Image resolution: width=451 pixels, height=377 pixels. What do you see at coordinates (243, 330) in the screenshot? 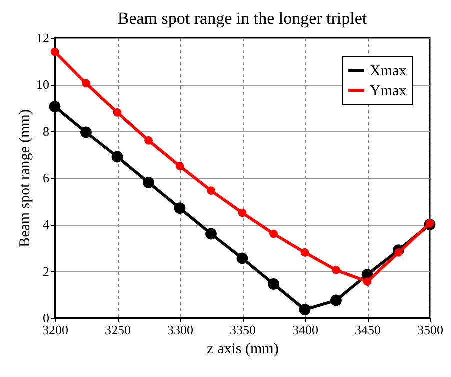
I see `x-tick-label: 3350` at bounding box center [243, 330].